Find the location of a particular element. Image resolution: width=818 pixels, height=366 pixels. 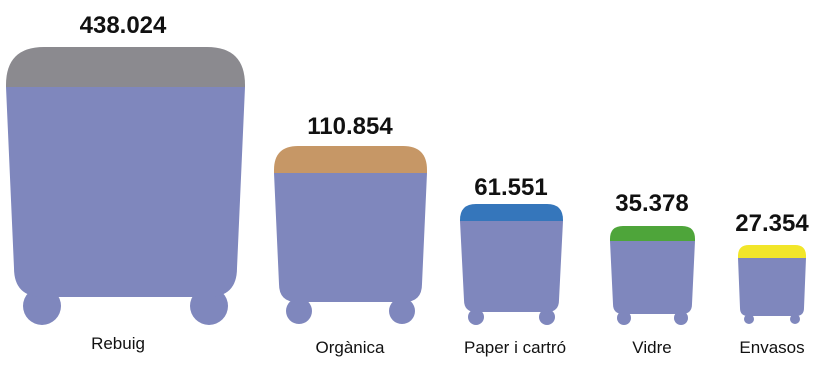

bin-lid-paper is located at coordinates (511, 212).